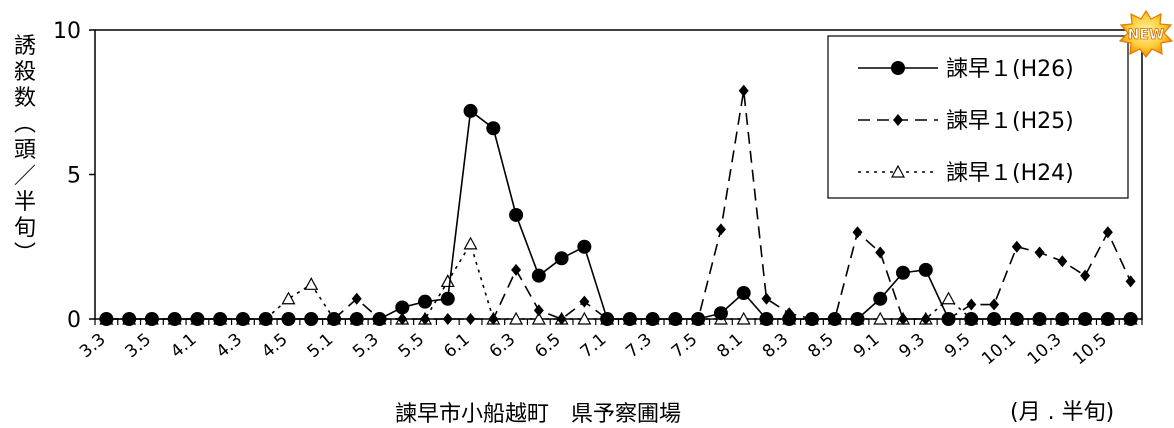 Image resolution: width=1174 pixels, height=428 pixels. I want to click on y-tick-label: 10, so click(67, 31).